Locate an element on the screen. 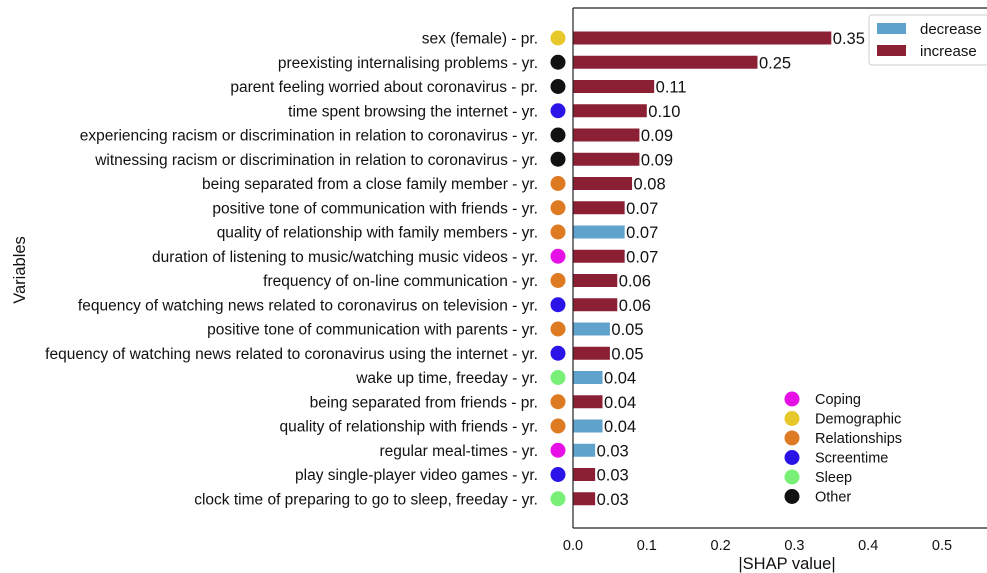 The width and height of the screenshot is (987, 573). group-legend-label-other: Other is located at coordinates (833, 498).